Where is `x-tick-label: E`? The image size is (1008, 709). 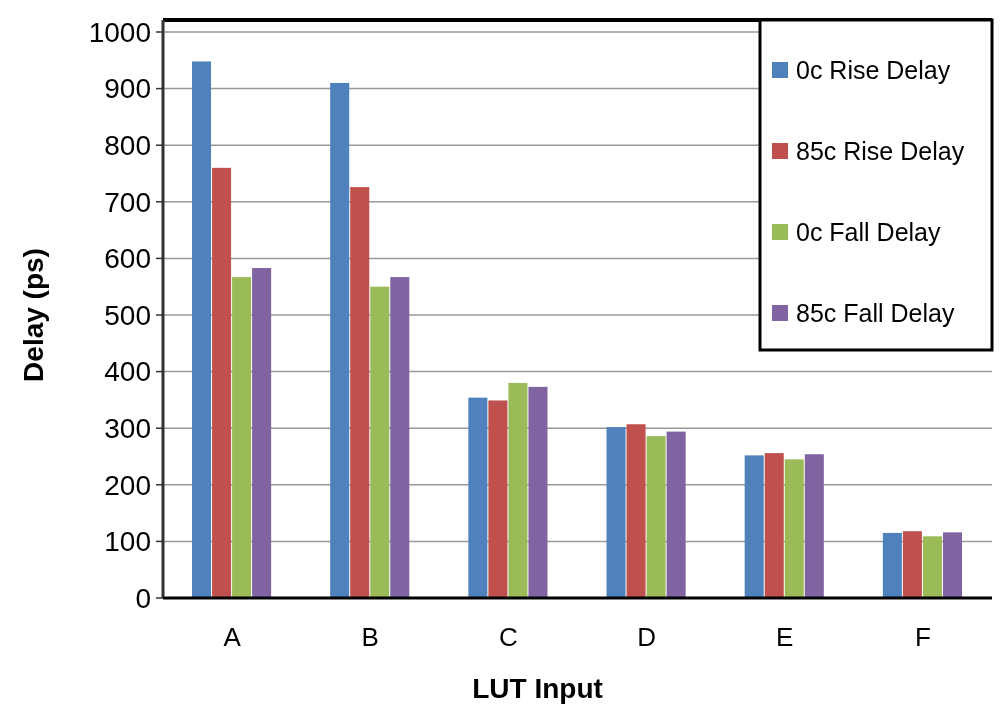
x-tick-label: E is located at coordinates (785, 637).